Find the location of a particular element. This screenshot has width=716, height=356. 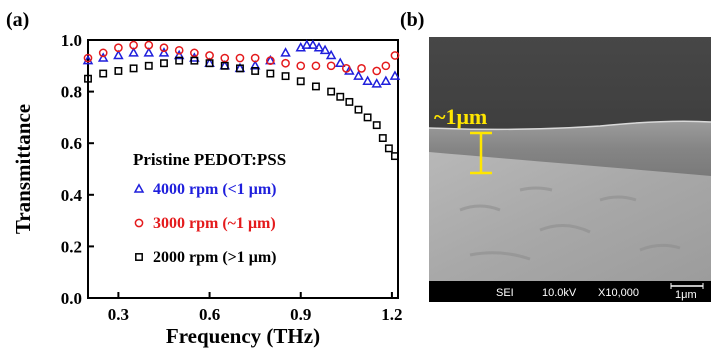

sem-voltage: 10.0kV is located at coordinates (559, 293).